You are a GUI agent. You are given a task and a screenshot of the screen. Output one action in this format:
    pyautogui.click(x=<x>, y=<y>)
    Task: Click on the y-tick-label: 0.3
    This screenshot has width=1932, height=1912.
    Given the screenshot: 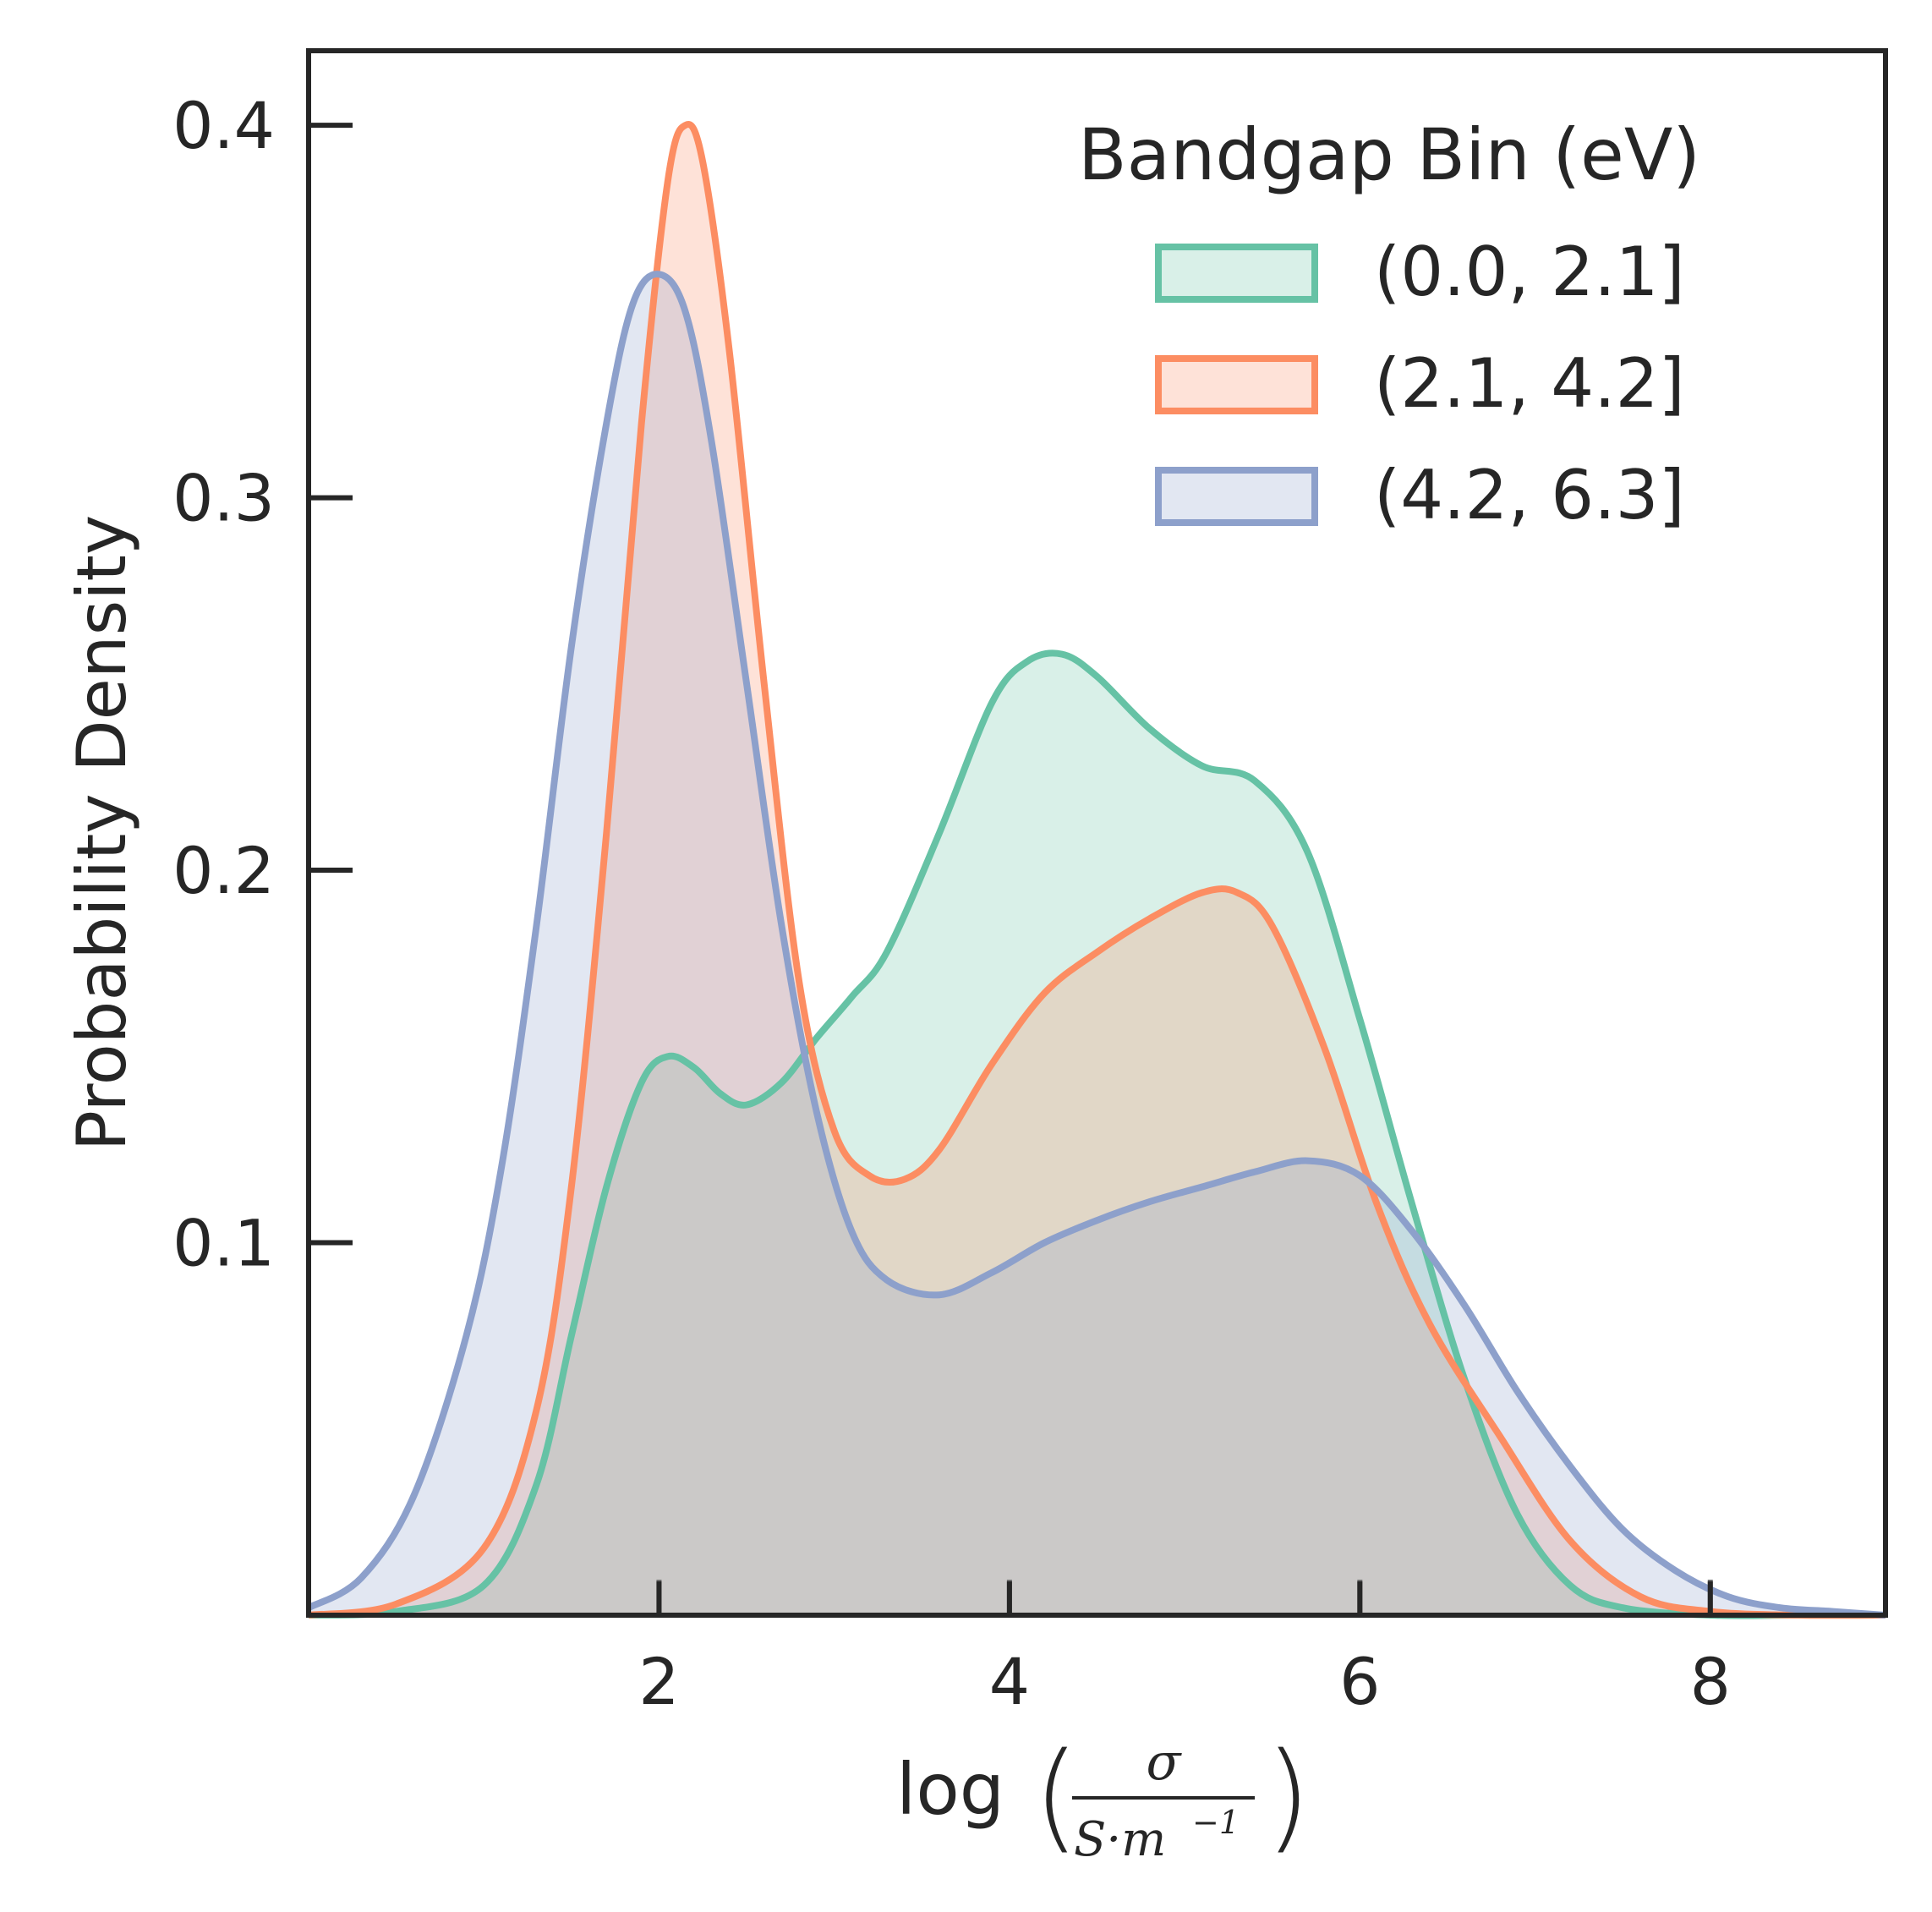 What is the action you would take?
    pyautogui.click(x=223, y=498)
    